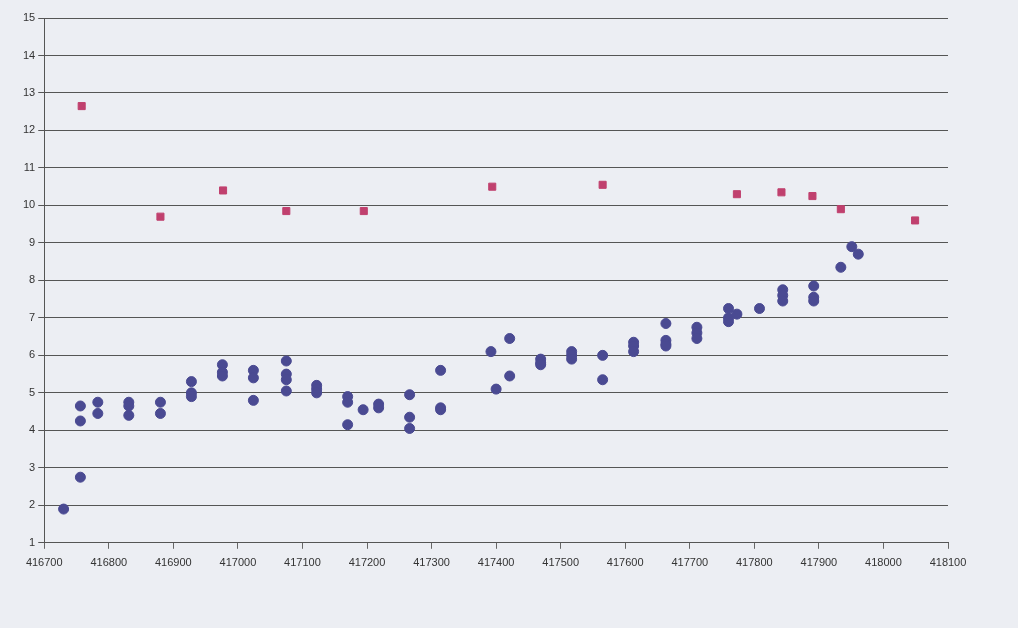  What do you see at coordinates (32, 279) in the screenshot?
I see `y-tick-label: 8` at bounding box center [32, 279].